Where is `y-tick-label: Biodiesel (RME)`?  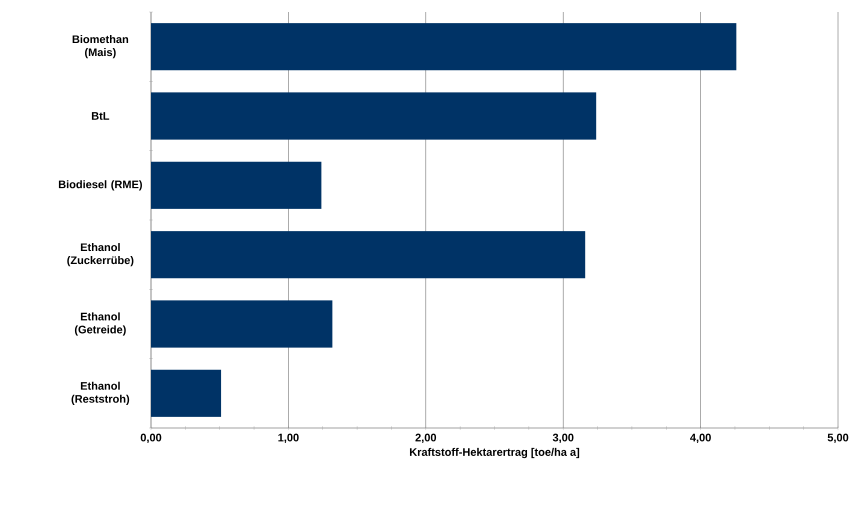 y-tick-label: Biodiesel (RME) is located at coordinates (100, 185).